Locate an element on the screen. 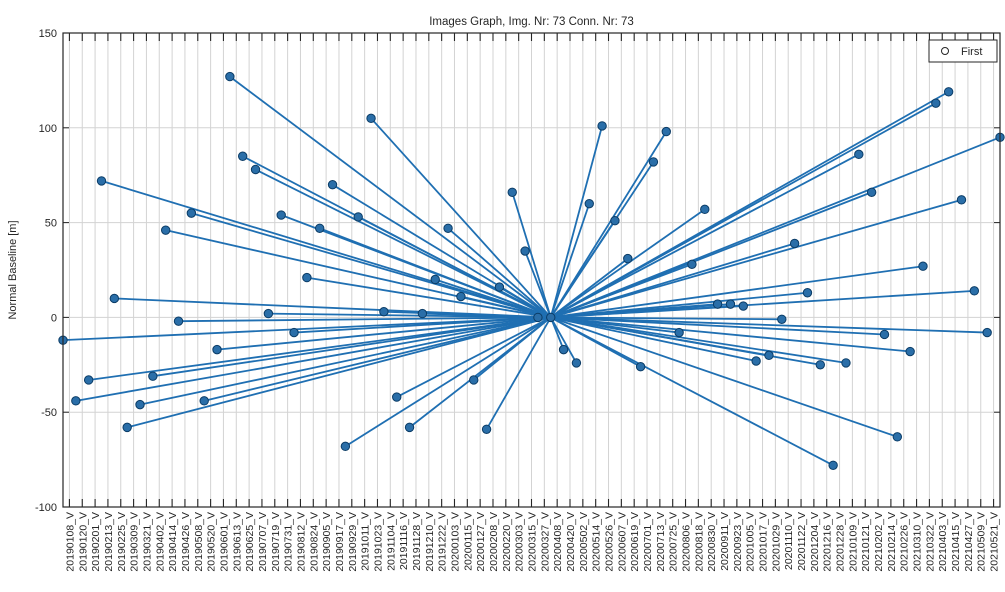 The width and height of the screenshot is (1005, 592). x-tick-label: 20200526_V is located at coordinates (610, 542).